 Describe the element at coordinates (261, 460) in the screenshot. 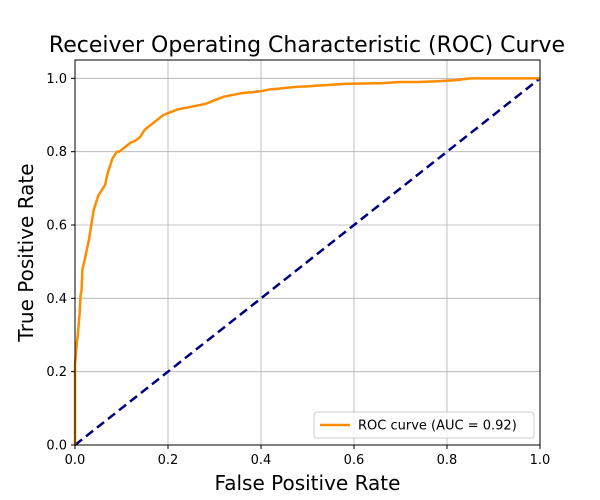

I see `x-tick-label: 0.4` at that location.